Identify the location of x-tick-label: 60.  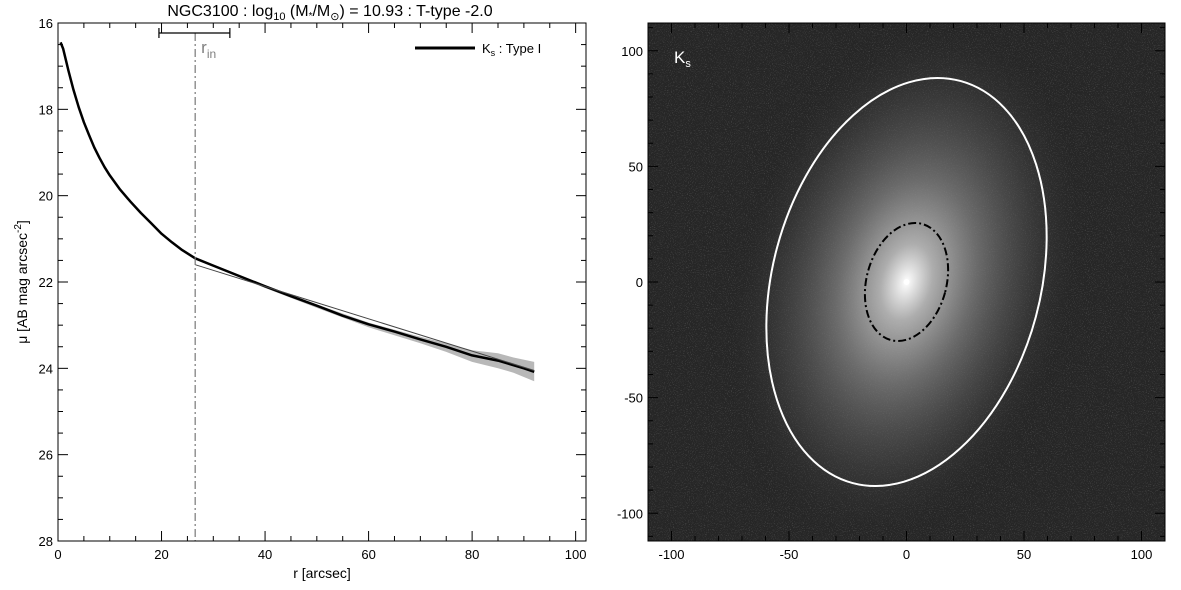
(368, 554).